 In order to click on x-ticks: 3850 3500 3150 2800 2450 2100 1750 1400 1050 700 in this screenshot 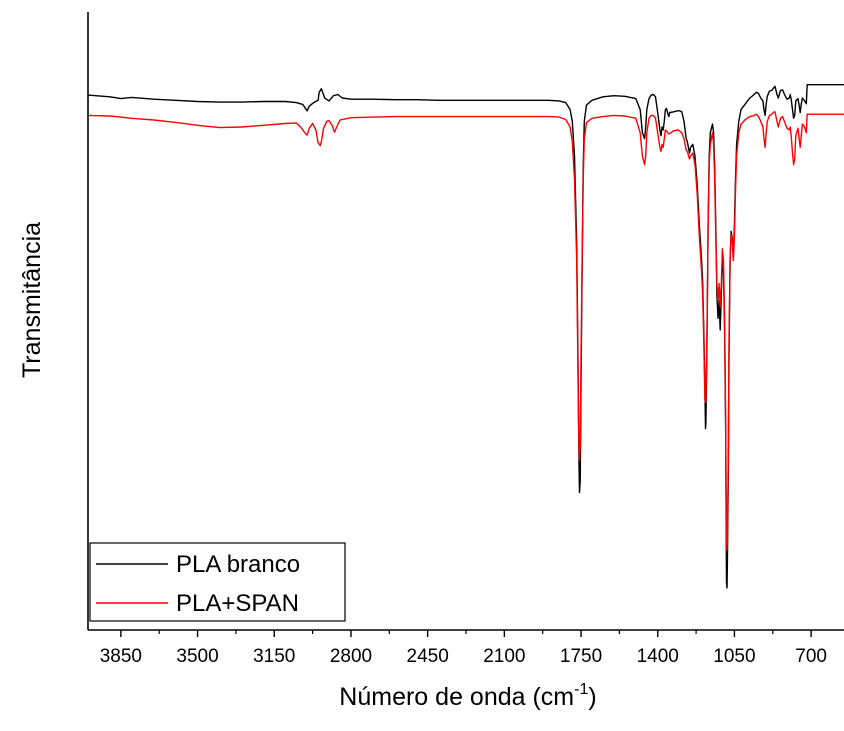, I will do `click(463, 648)`.